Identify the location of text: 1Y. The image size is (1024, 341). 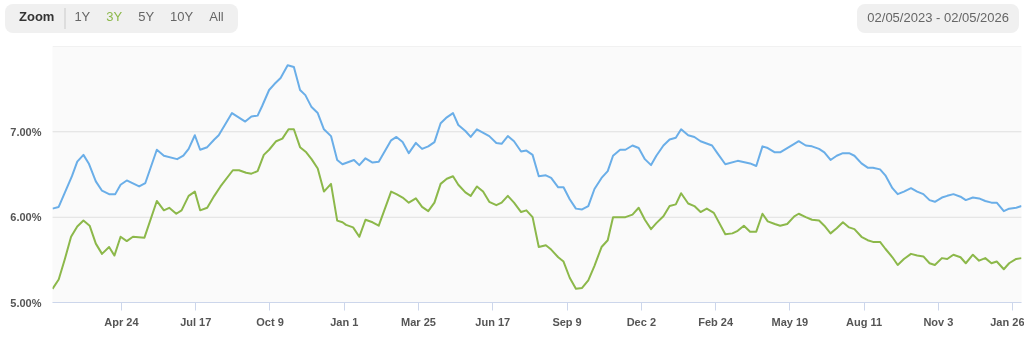
(82, 17).